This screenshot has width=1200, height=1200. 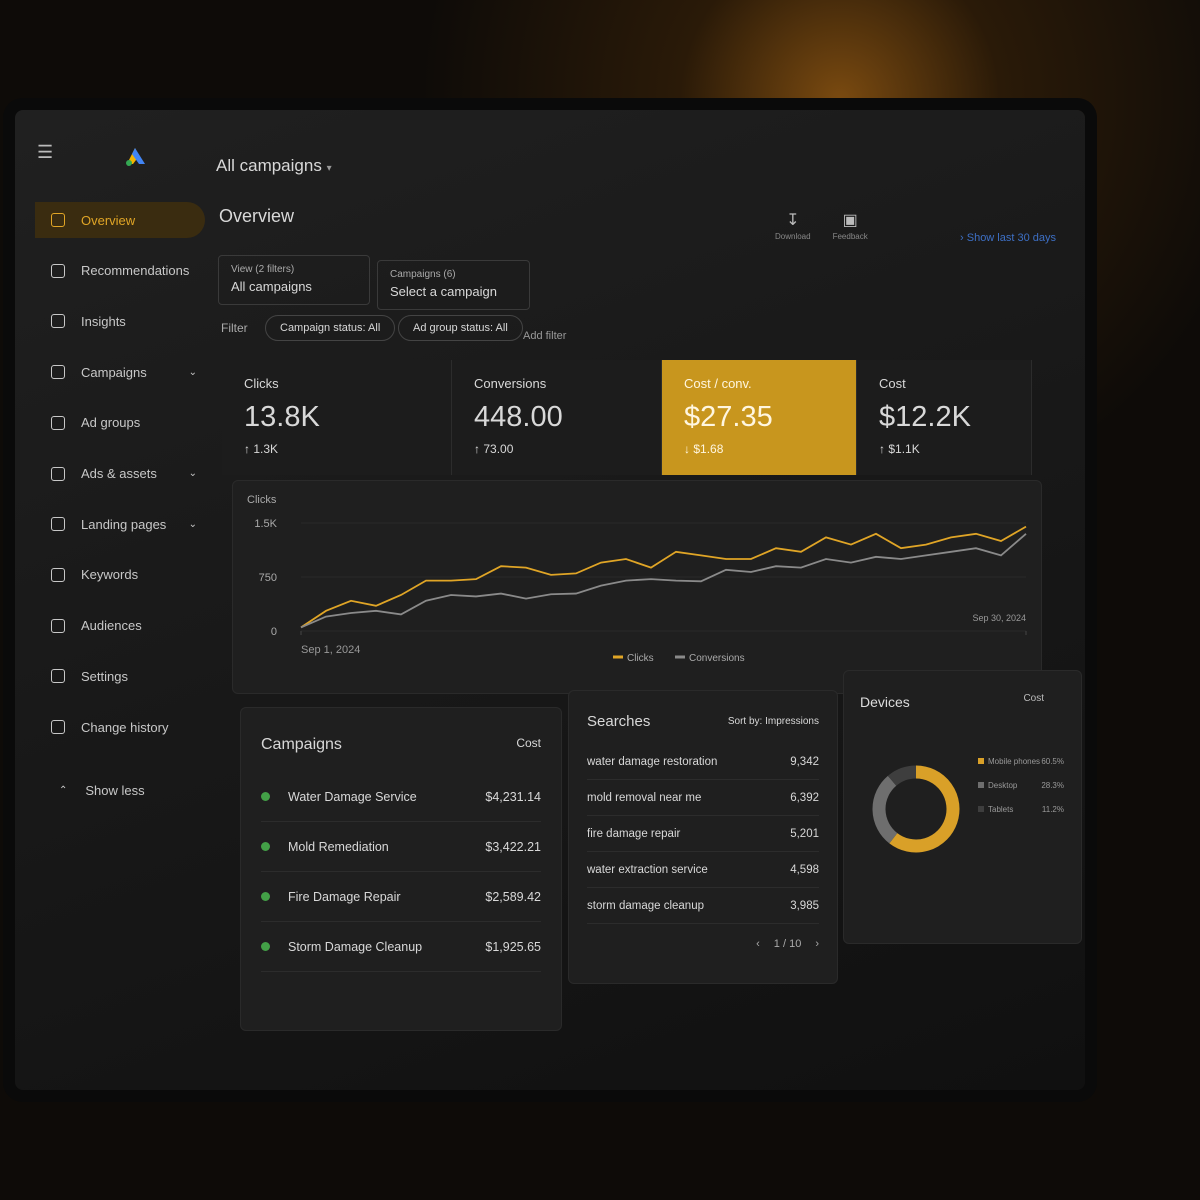 I want to click on nav-item: Keywords, so click(x=120, y=575).